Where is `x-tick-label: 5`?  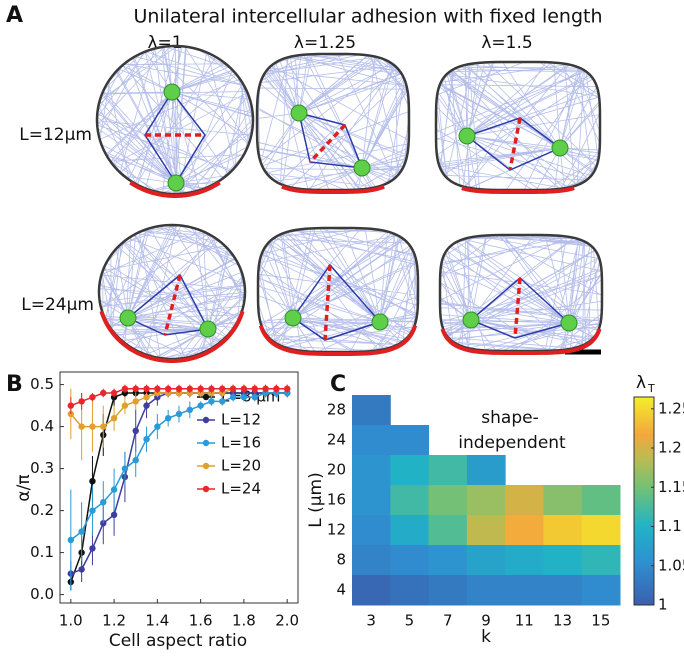 x-tick-label: 5 is located at coordinates (410, 621).